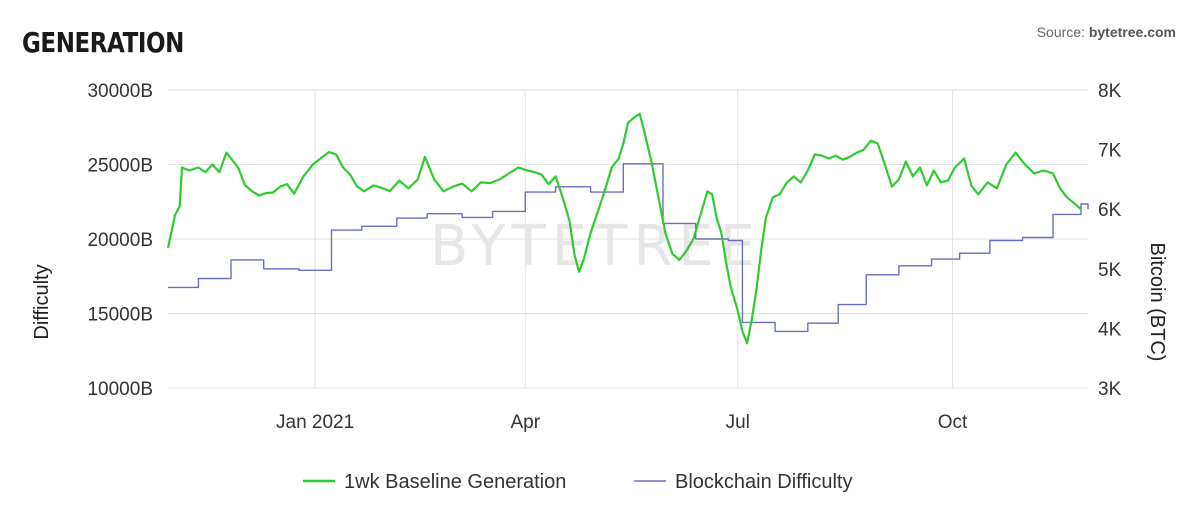 This screenshot has width=1200, height=532. I want to click on right-tick-label: 4K, so click(1110, 329).